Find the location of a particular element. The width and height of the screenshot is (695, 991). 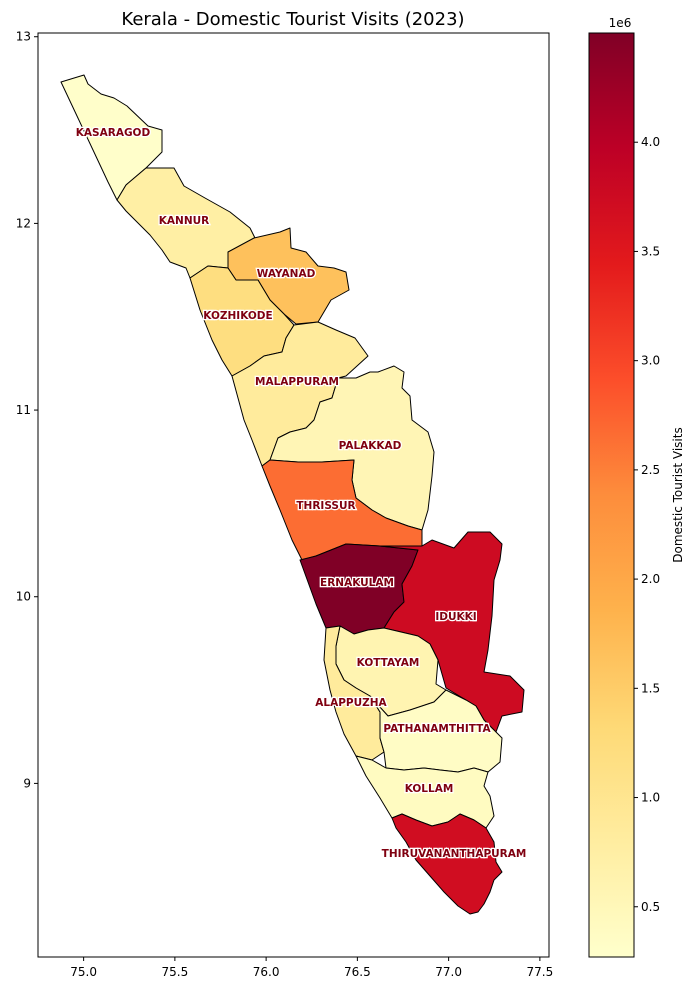

x-tick-label: 77.0 is located at coordinates (448, 972).